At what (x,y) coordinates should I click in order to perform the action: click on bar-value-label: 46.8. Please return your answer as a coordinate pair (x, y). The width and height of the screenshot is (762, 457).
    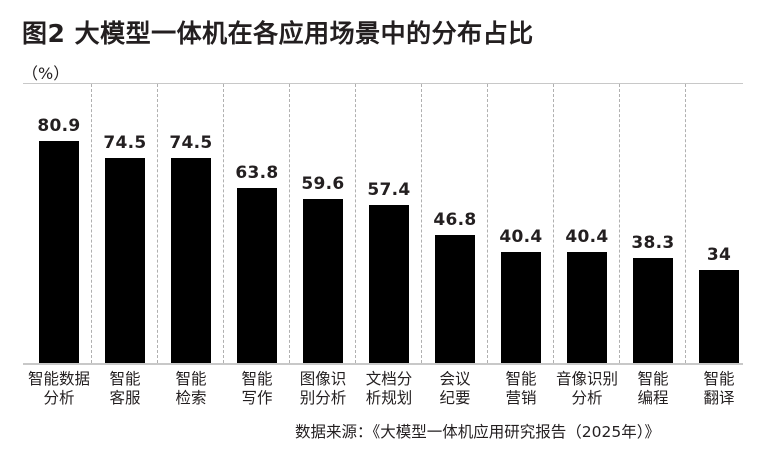
    Looking at the image, I should click on (455, 220).